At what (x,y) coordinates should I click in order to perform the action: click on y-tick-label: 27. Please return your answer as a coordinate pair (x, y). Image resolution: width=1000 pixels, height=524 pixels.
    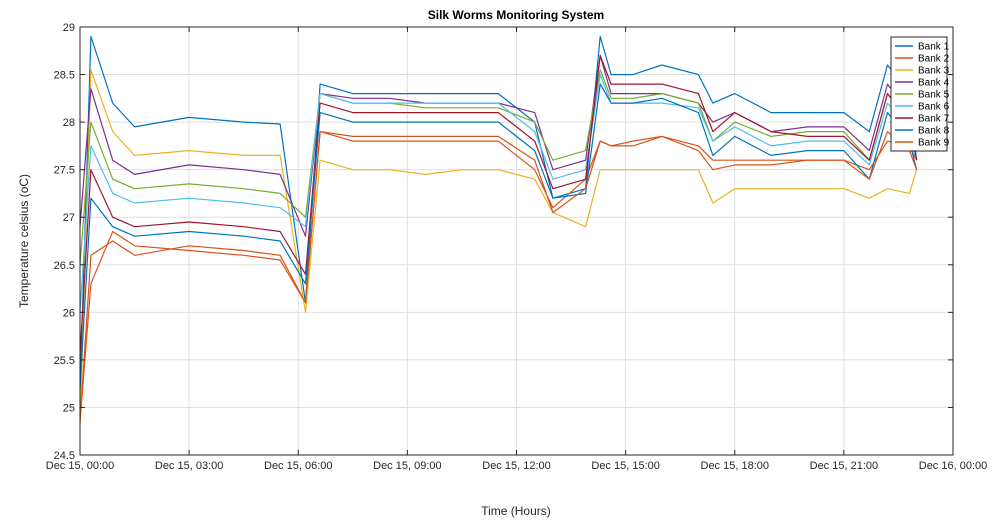
    Looking at the image, I should click on (69, 218).